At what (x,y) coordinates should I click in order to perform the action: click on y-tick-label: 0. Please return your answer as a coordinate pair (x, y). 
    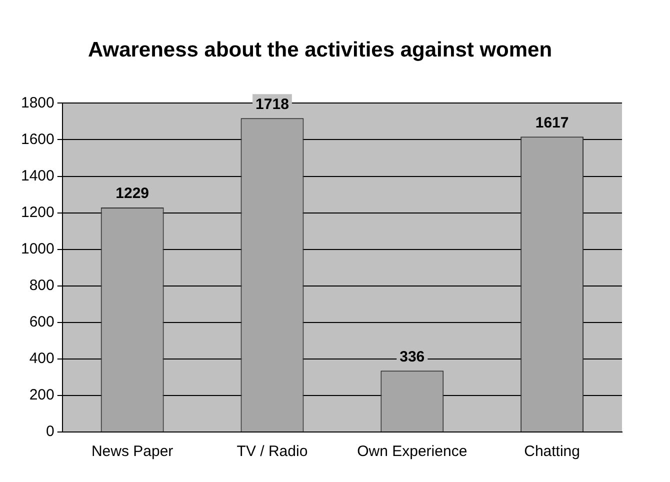
    Looking at the image, I should click on (50, 431).